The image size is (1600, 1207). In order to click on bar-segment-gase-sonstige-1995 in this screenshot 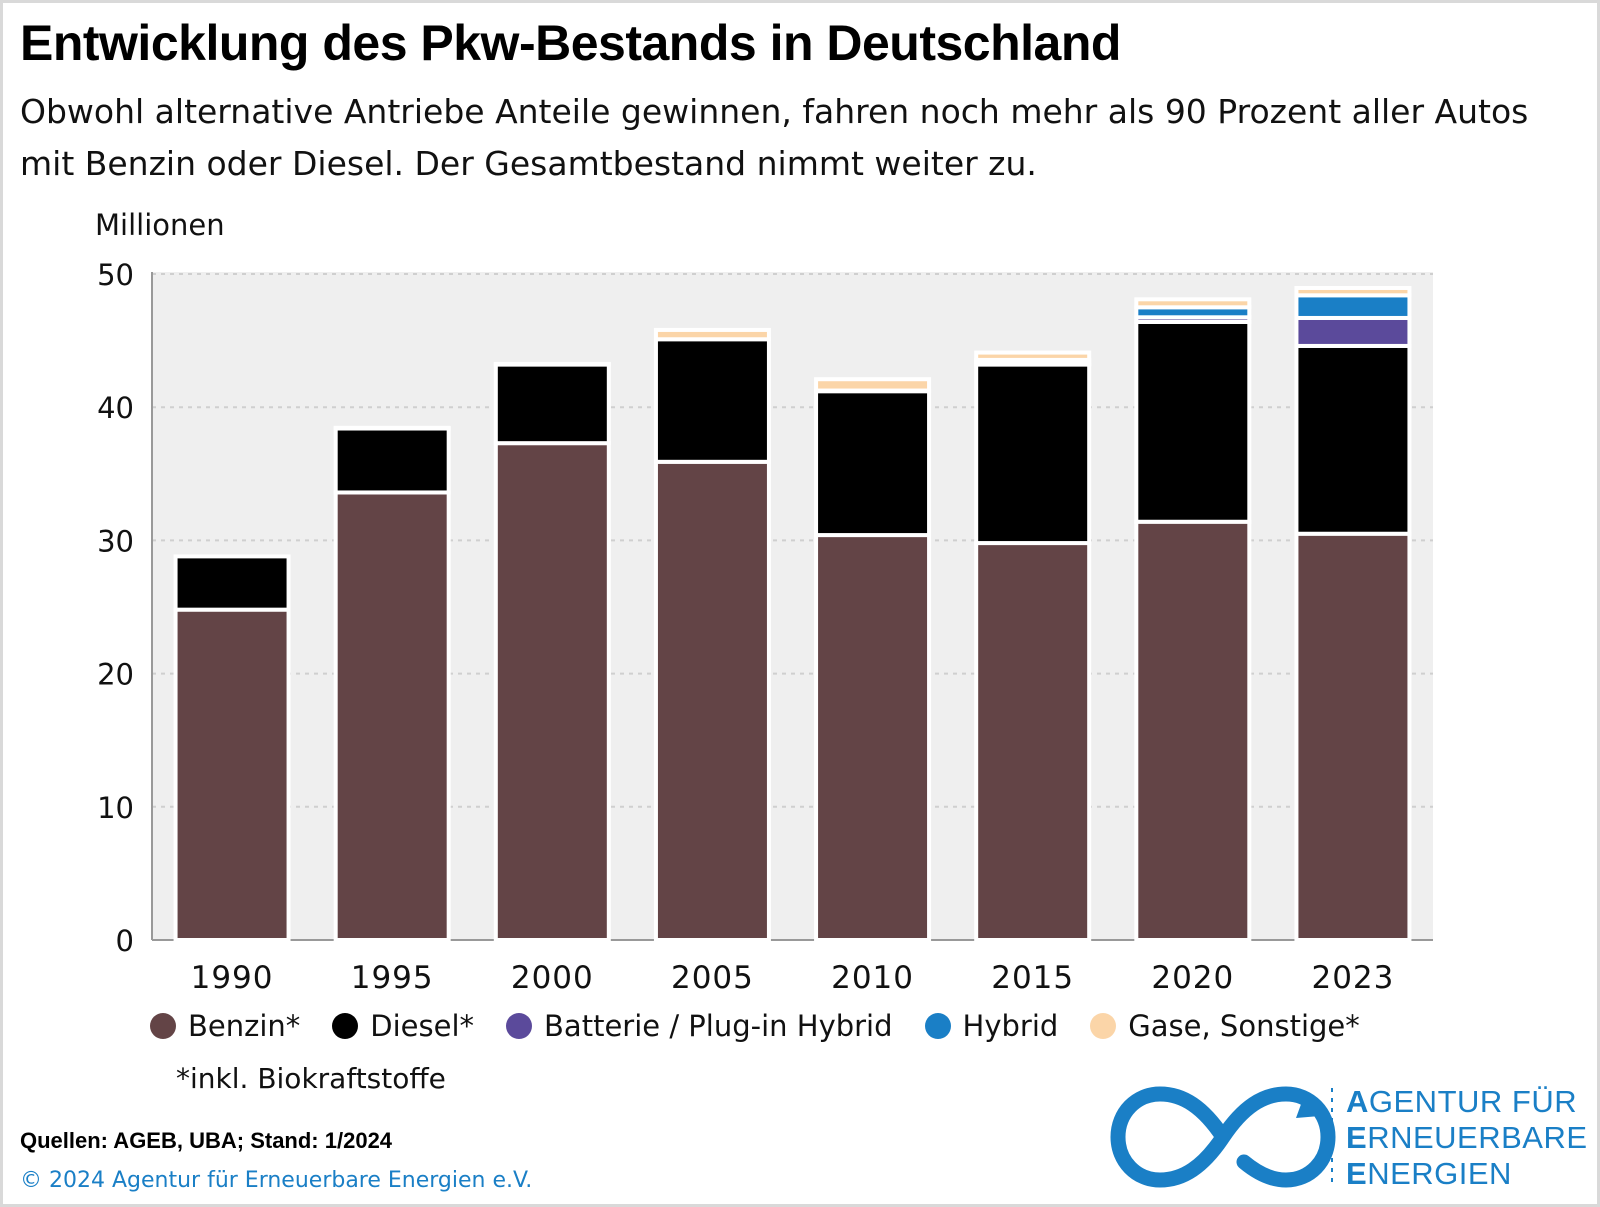, I will do `click(392, 428)`.